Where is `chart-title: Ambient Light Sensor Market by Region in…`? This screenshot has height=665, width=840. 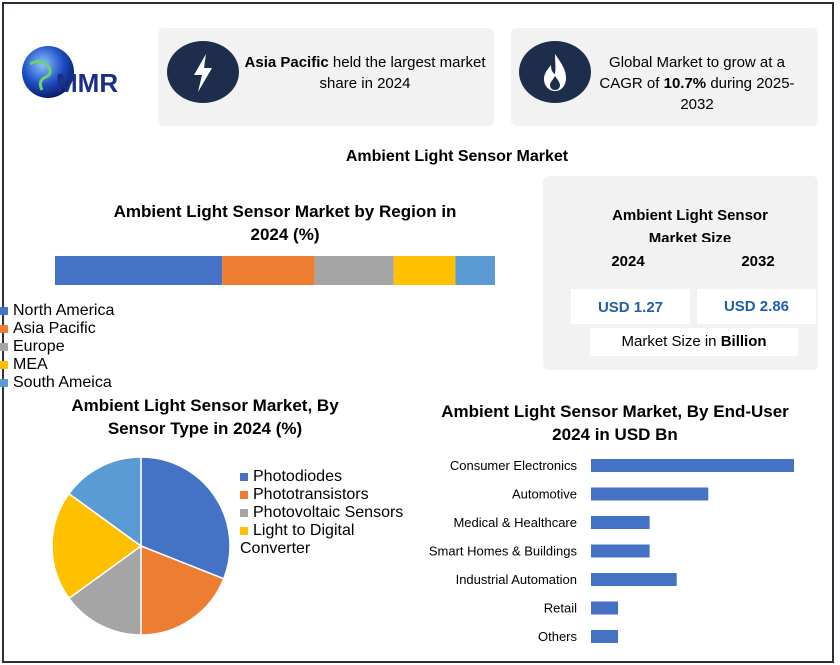 chart-title: Ambient Light Sensor Market by Region in… is located at coordinates (285, 223).